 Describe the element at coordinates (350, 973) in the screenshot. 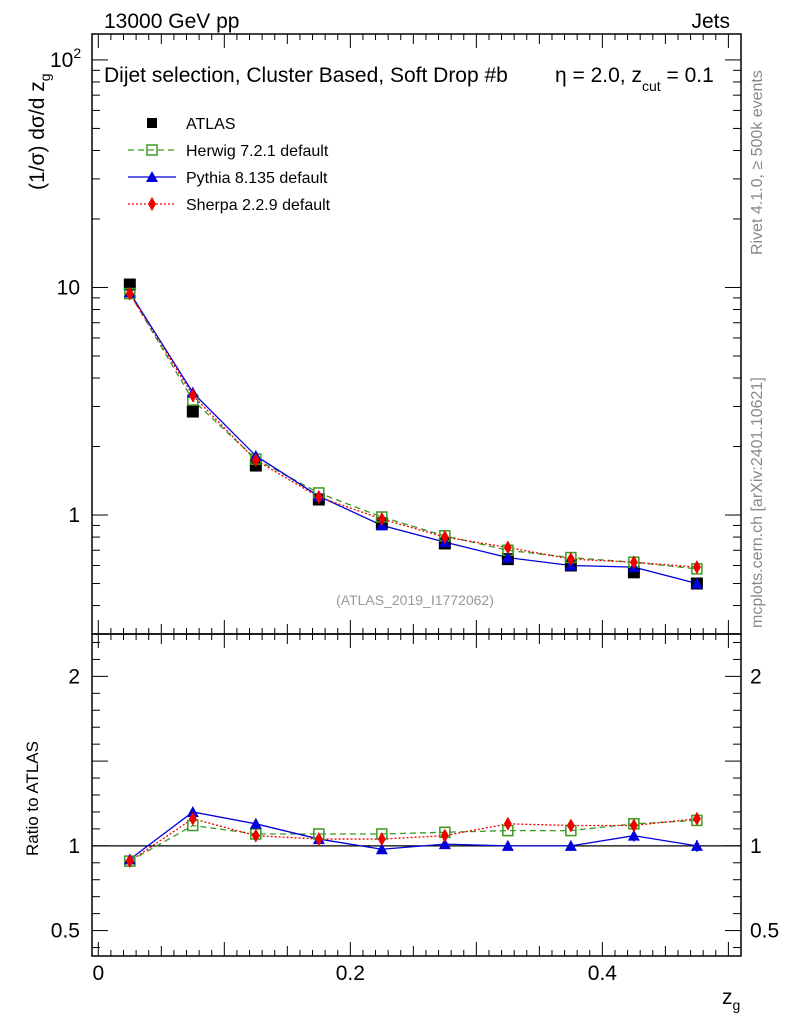

I see `x-tick-label: 0.2` at that location.